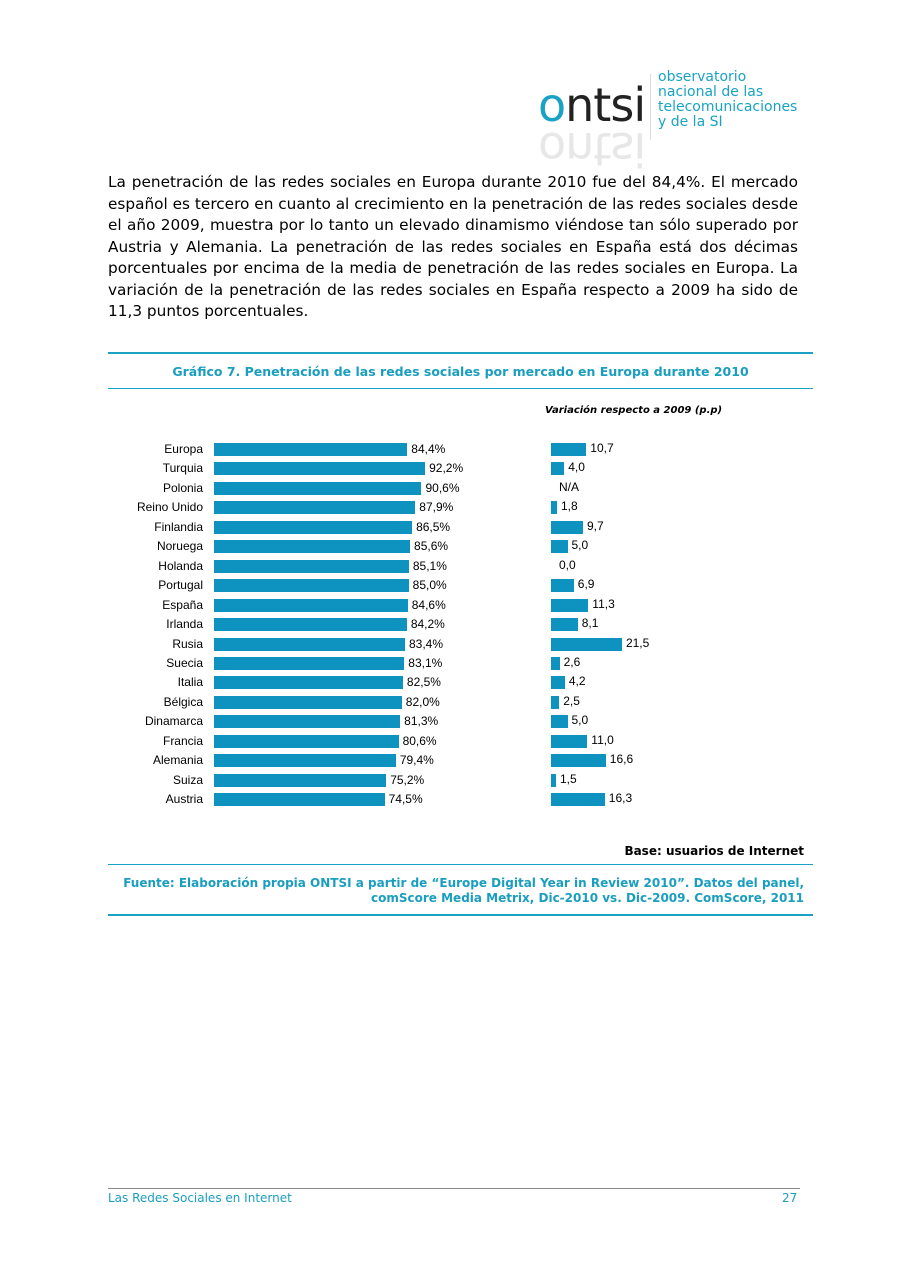 The height and width of the screenshot is (1280, 906). I want to click on logo-separator, so click(650, 107).